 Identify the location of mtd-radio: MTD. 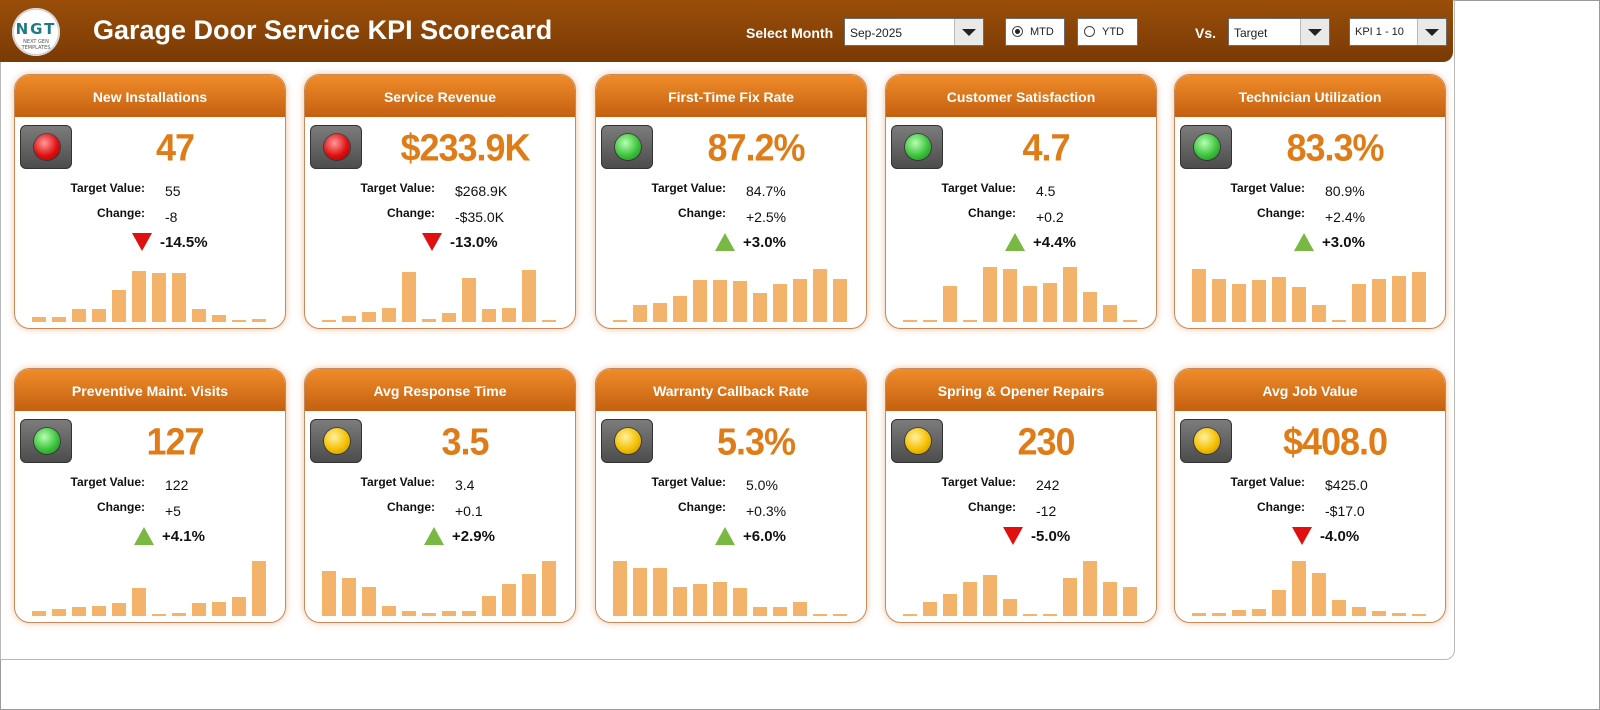
(1035, 32).